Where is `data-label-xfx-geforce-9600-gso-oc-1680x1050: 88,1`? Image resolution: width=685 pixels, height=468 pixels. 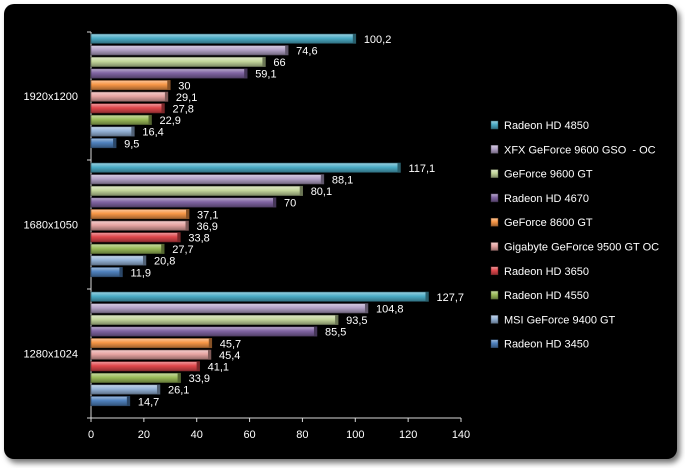
data-label-xfx-geforce-9600-gso-oc-1680x1050: 88,1 is located at coordinates (342, 181).